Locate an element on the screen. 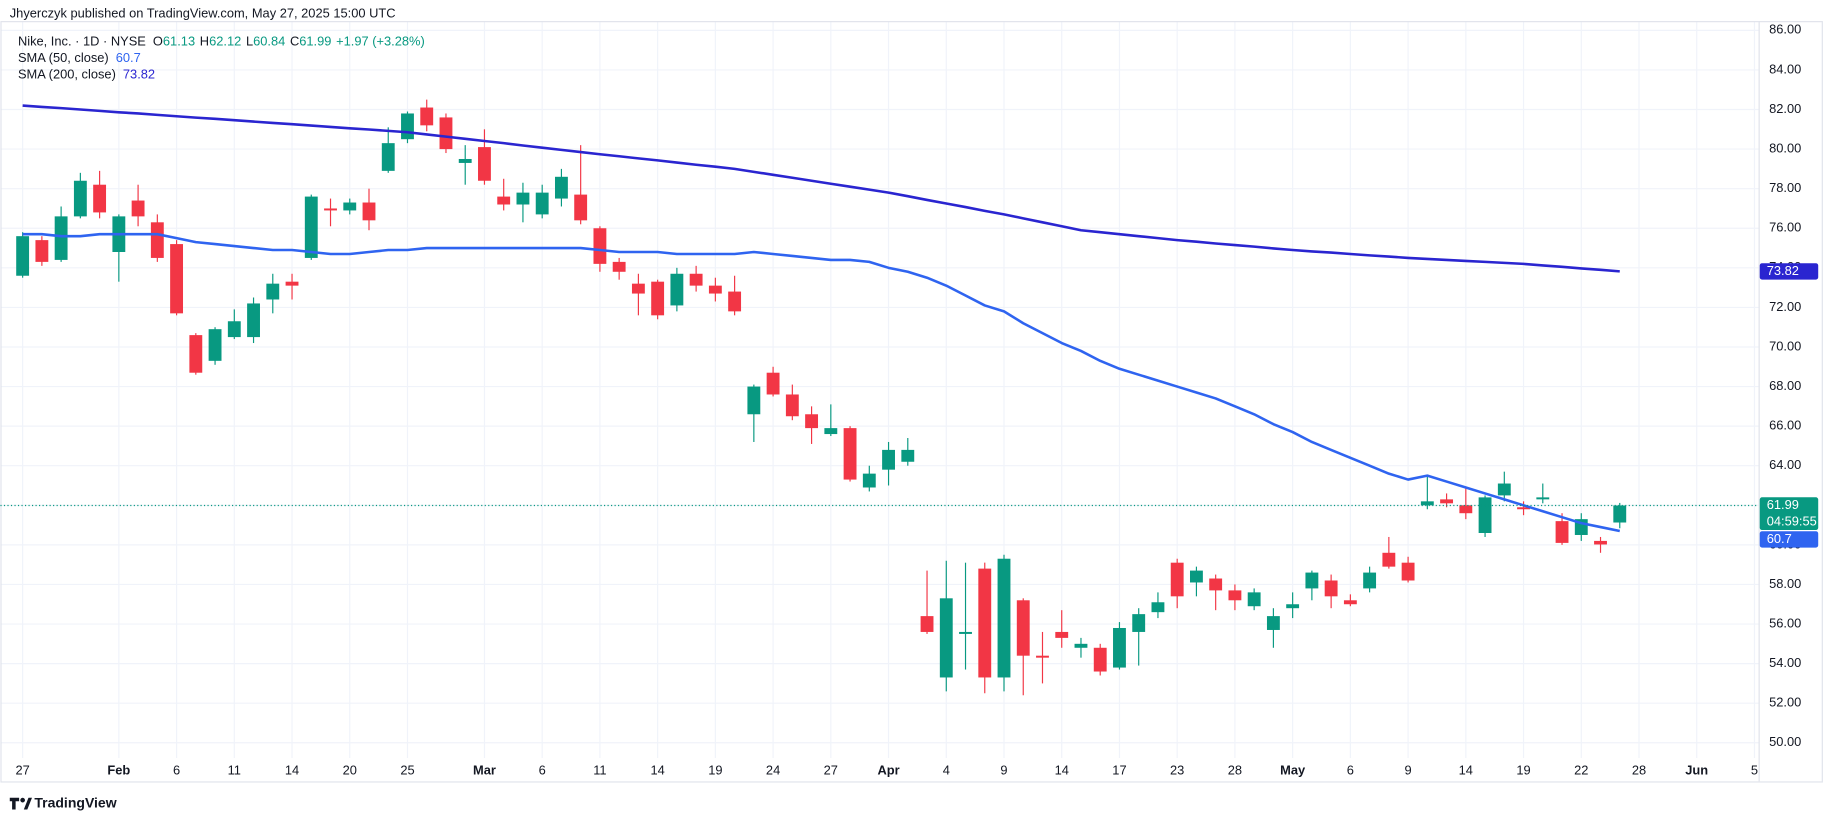  y-tick-label: 56.00 is located at coordinates (1785, 622).